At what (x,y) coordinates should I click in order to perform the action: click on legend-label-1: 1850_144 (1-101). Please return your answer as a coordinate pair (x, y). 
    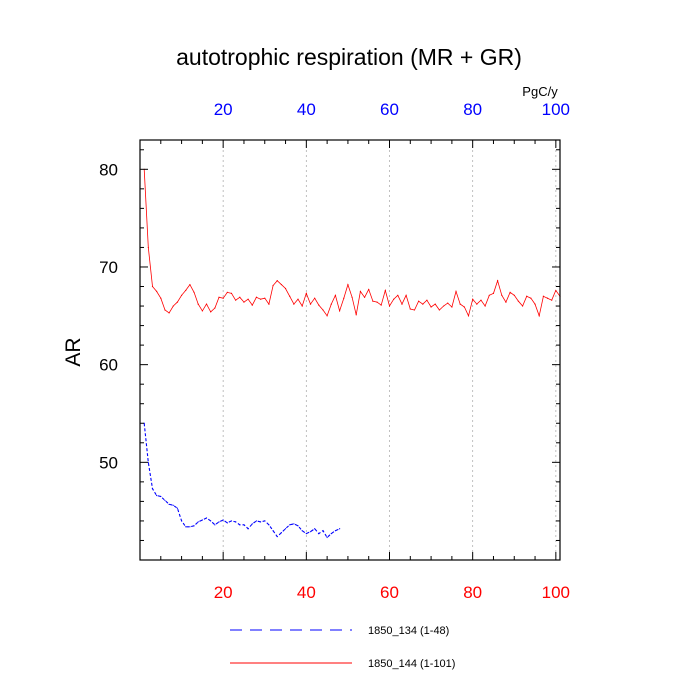
    Looking at the image, I should click on (411, 664).